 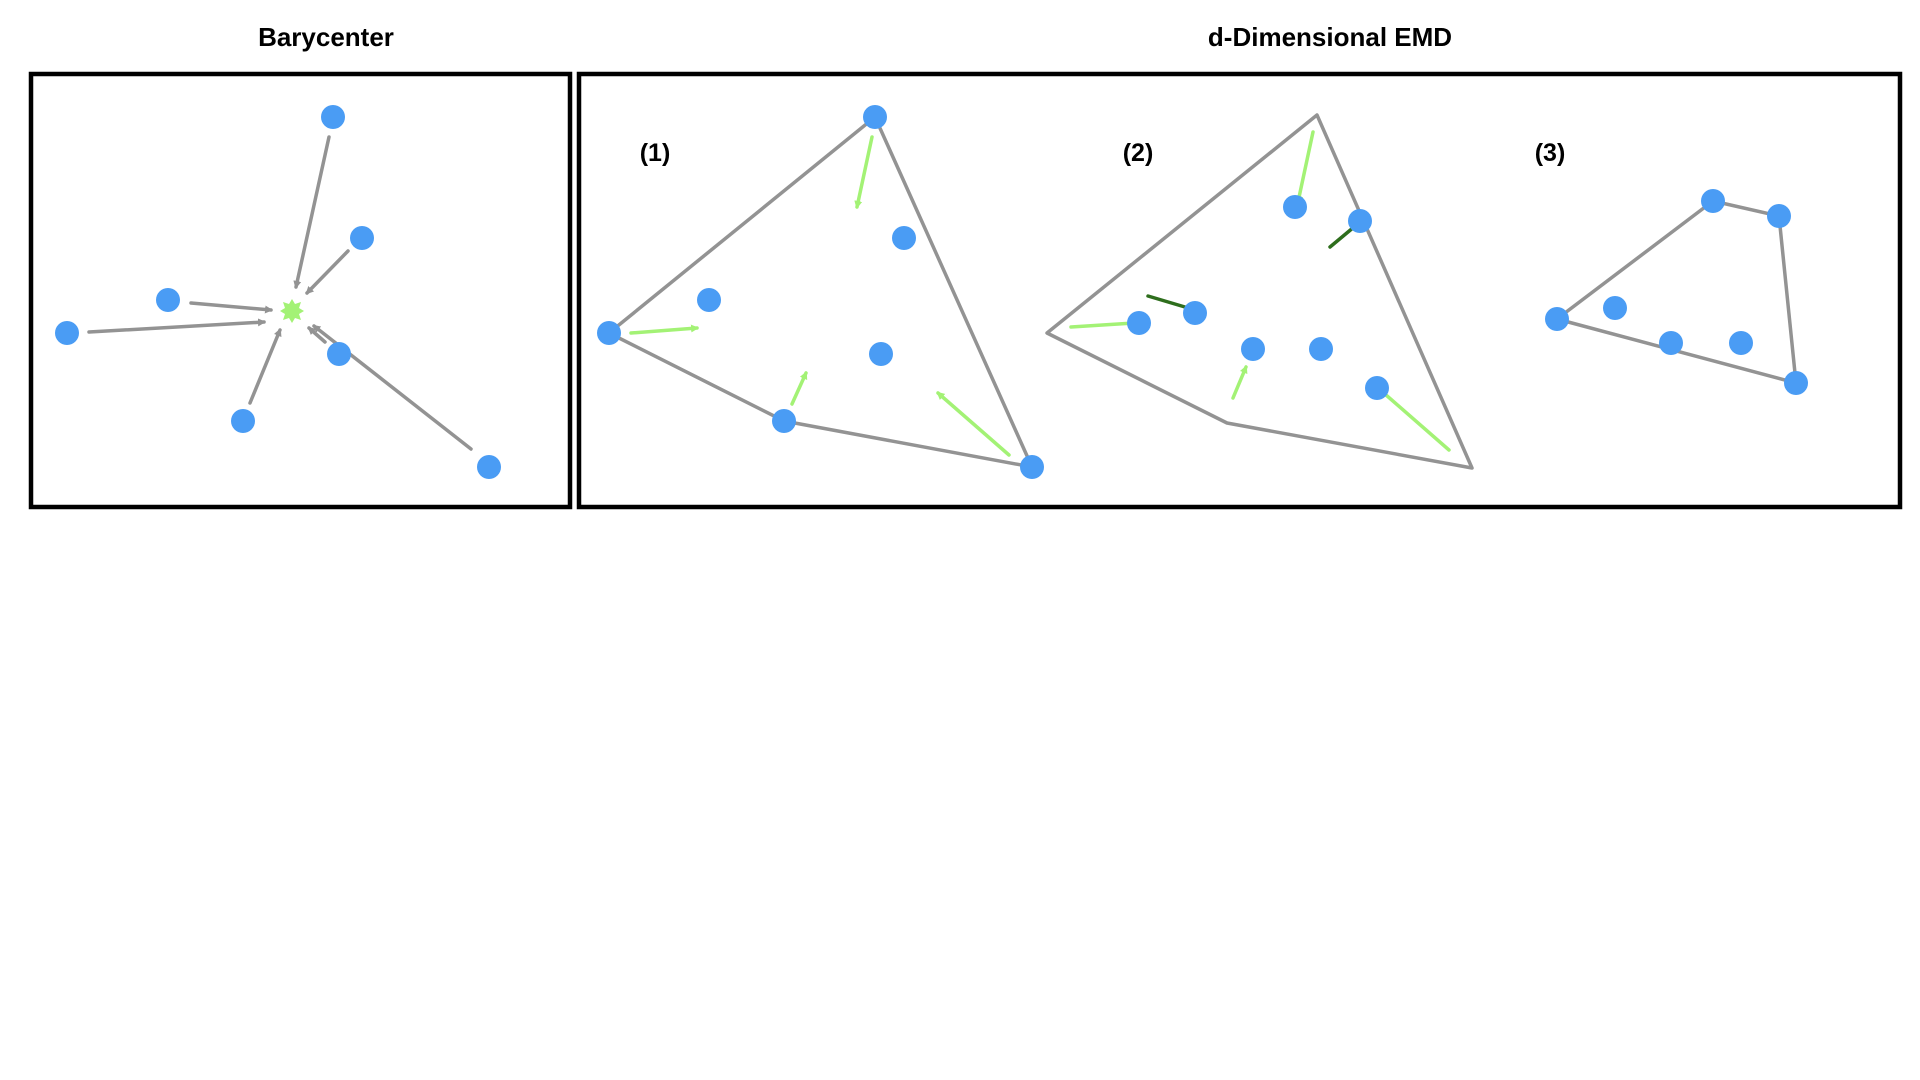 What do you see at coordinates (1330, 37) in the screenshot?
I see `emd-title: d-Dimensional EMD` at bounding box center [1330, 37].